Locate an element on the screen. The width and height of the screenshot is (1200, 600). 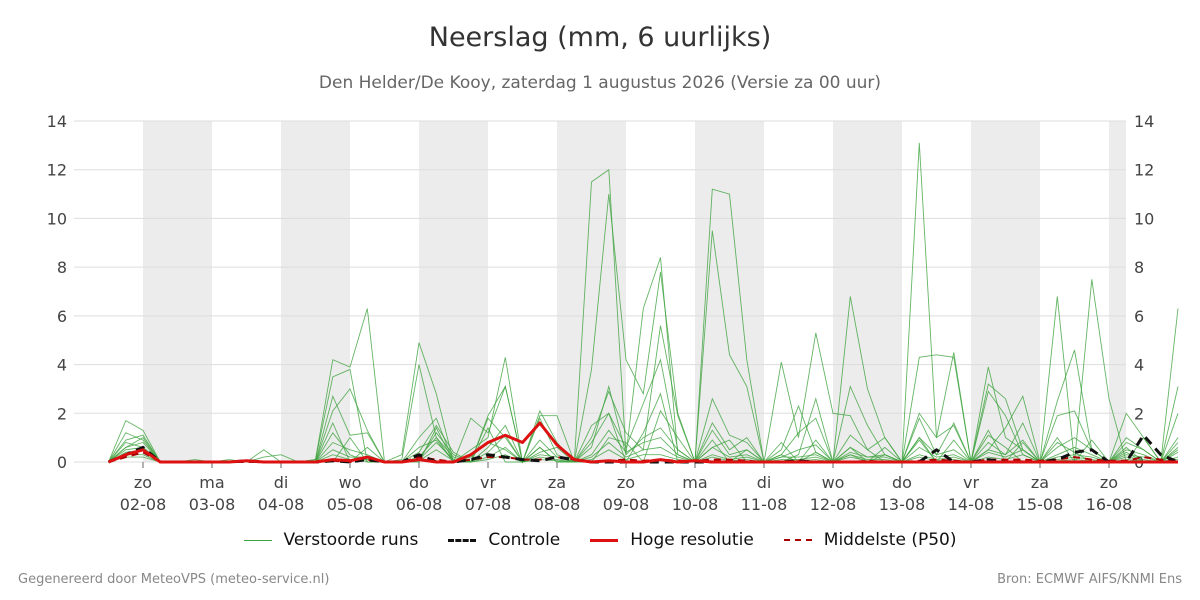
y-tick-label-left: 10 is located at coordinates (57, 218).